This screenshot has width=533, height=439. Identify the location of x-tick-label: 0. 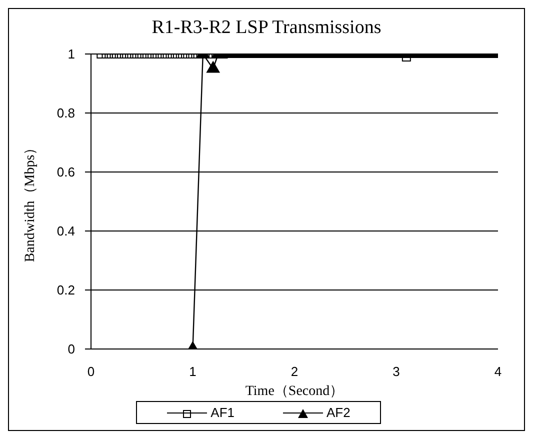
(91, 372).